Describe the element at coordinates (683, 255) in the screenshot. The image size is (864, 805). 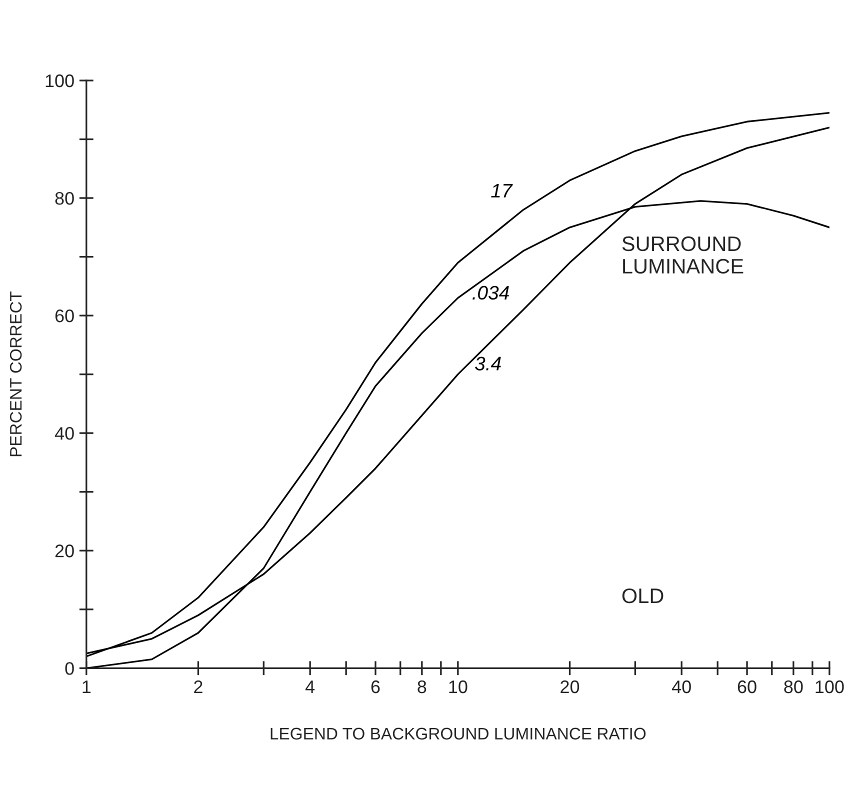
I see `annotation: SURROUND LUMINANCE` at that location.